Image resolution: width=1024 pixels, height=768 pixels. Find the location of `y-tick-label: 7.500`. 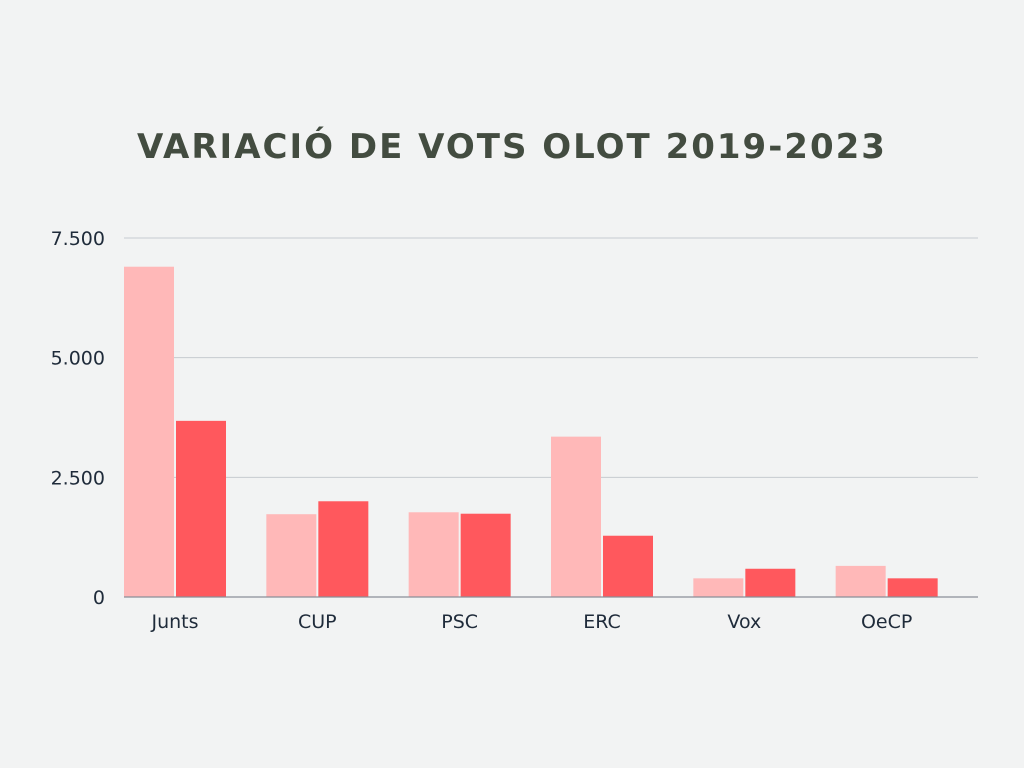

y-tick-label: 7.500 is located at coordinates (78, 239).